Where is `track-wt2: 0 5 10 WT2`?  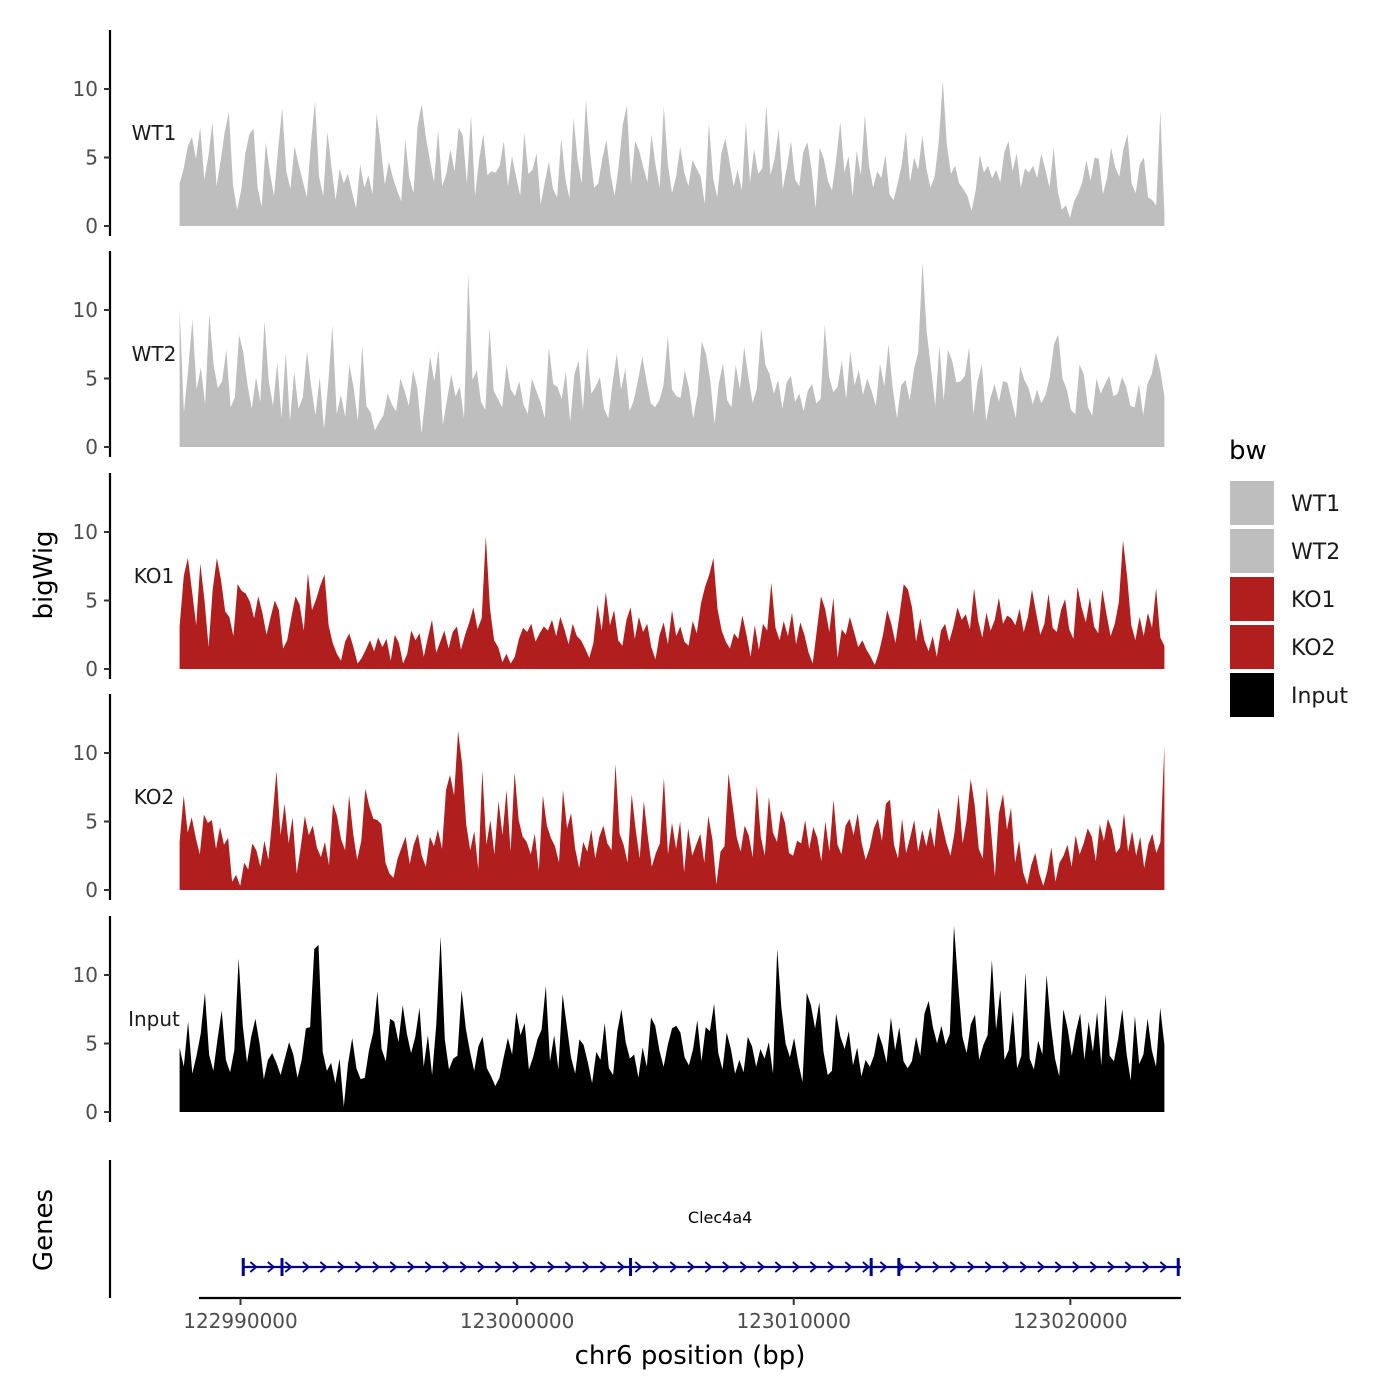
track-wt2: 0 5 10 WT2 is located at coordinates (619, 355).